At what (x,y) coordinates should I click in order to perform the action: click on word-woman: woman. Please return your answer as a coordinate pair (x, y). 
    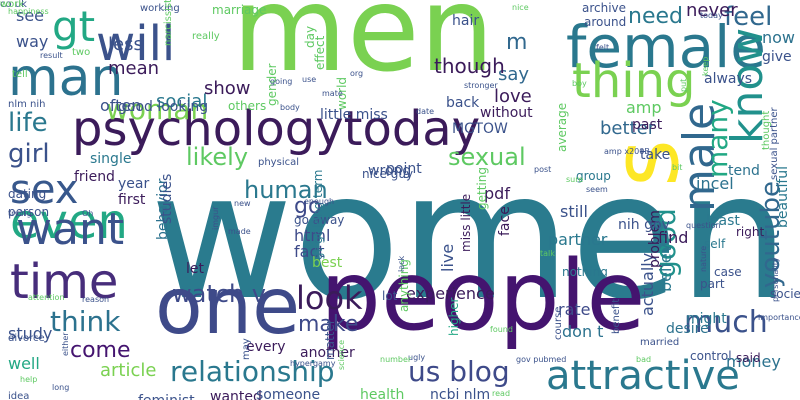
    Looking at the image, I should click on (157, 109).